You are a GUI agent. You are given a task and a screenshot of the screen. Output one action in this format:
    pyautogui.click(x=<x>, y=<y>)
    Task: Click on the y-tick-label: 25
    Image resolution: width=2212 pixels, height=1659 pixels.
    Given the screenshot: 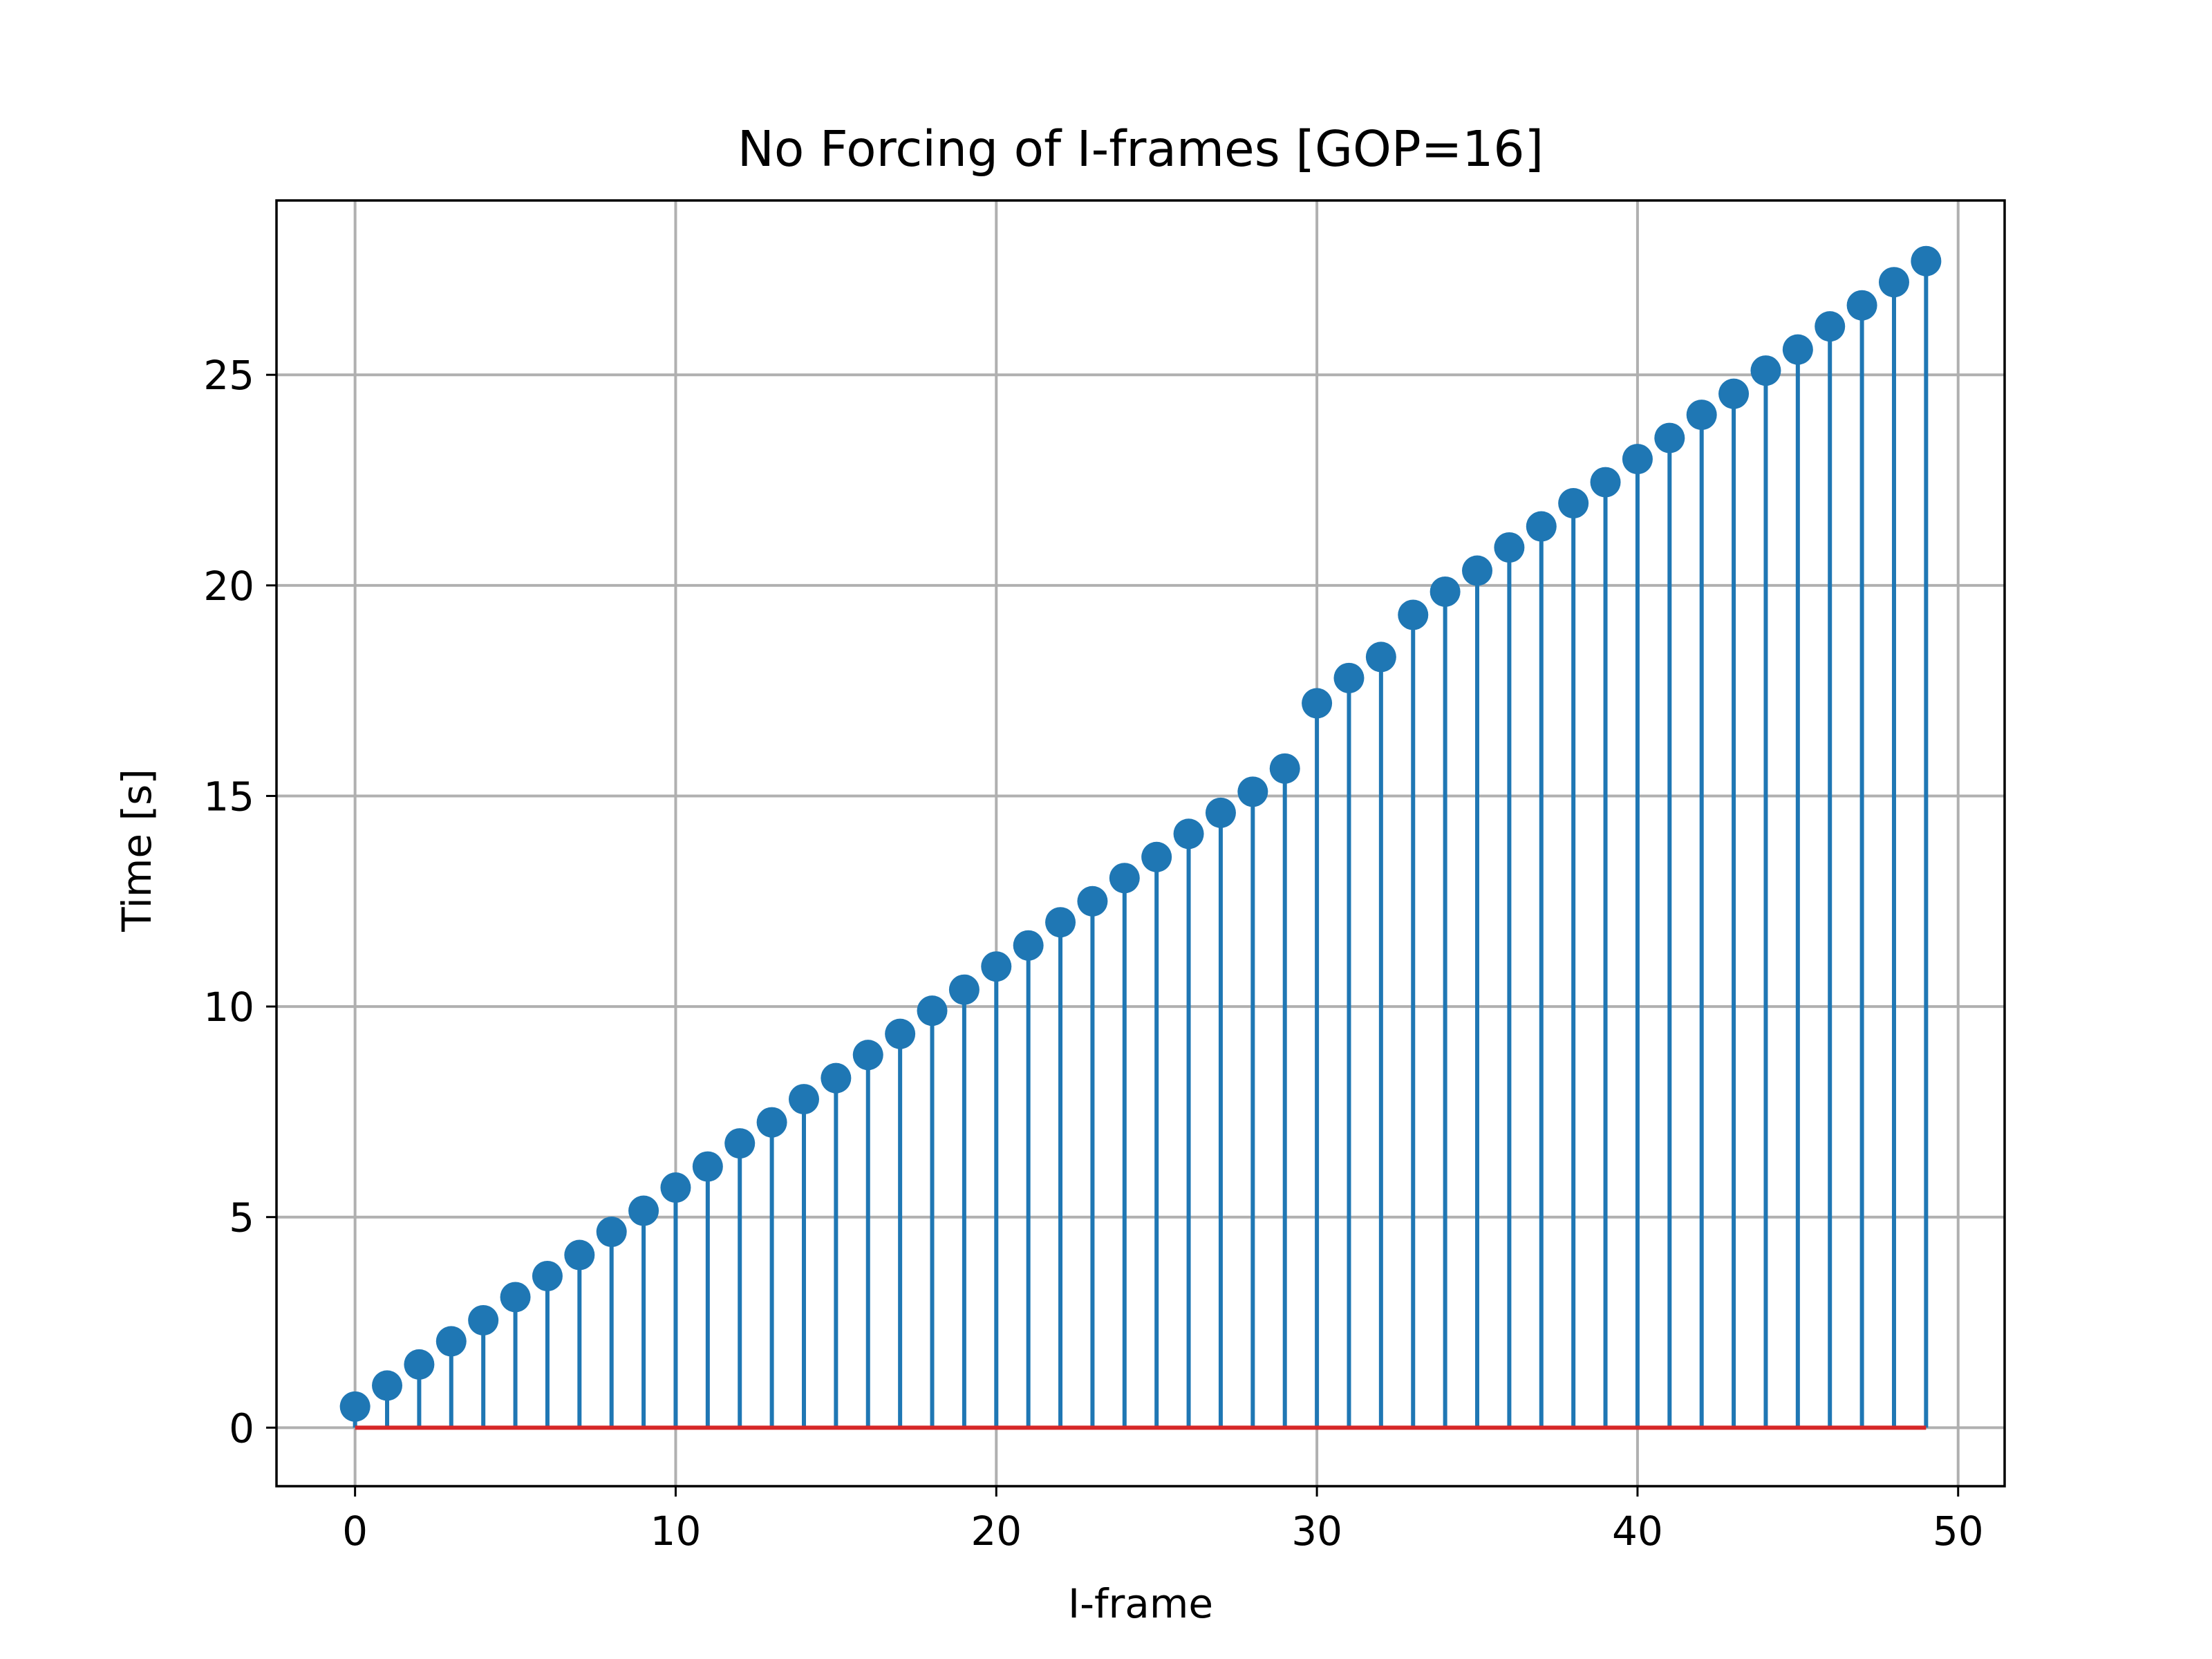 What is the action you would take?
    pyautogui.click(x=228, y=376)
    